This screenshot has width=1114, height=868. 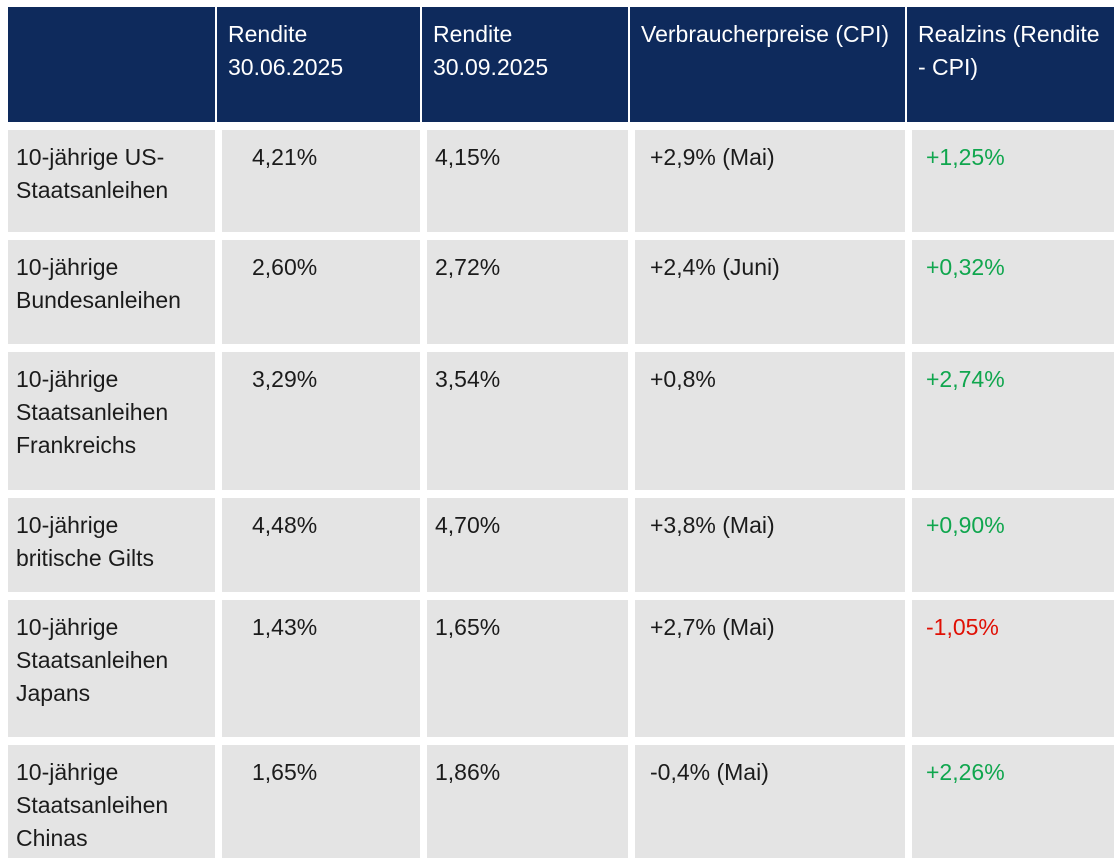 What do you see at coordinates (770, 545) in the screenshot?
I see `cpi-value: +3,8% (Mai)` at bounding box center [770, 545].